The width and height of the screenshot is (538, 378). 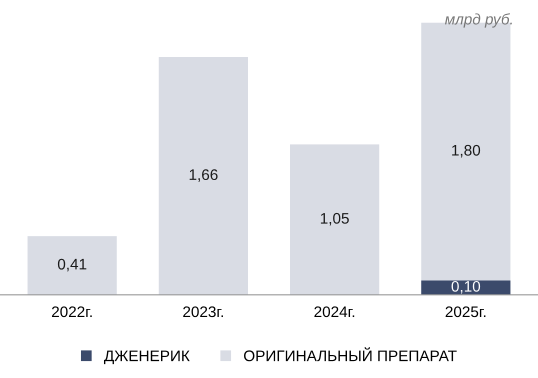 What do you see at coordinates (334, 312) in the screenshot?
I see `x-tick-label: 2024г.` at bounding box center [334, 312].